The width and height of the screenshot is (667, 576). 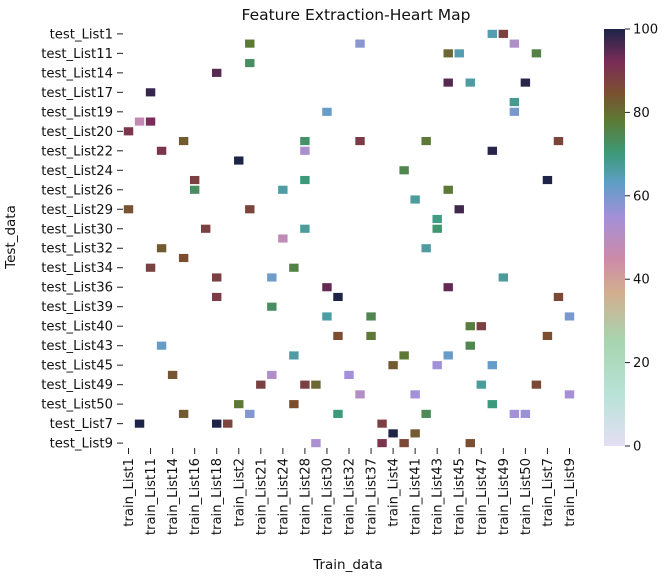 What do you see at coordinates (77, 73) in the screenshot?
I see `y-tick-label: test_List14` at bounding box center [77, 73].